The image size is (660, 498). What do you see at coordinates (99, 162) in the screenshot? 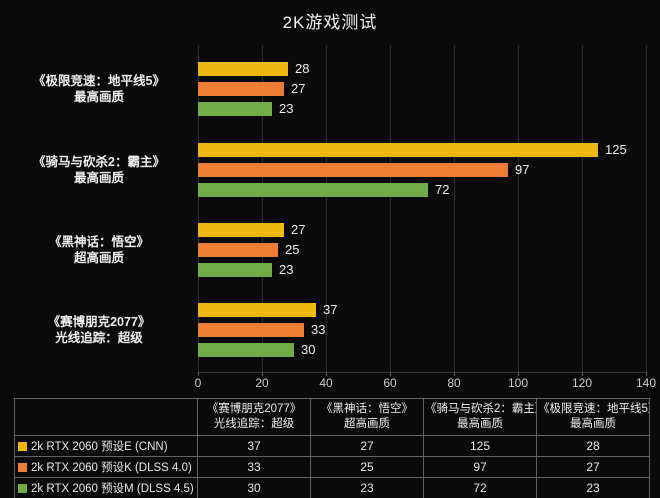
I see `category-label-line1: 《骑马与砍杀2：霸主》` at bounding box center [99, 162].